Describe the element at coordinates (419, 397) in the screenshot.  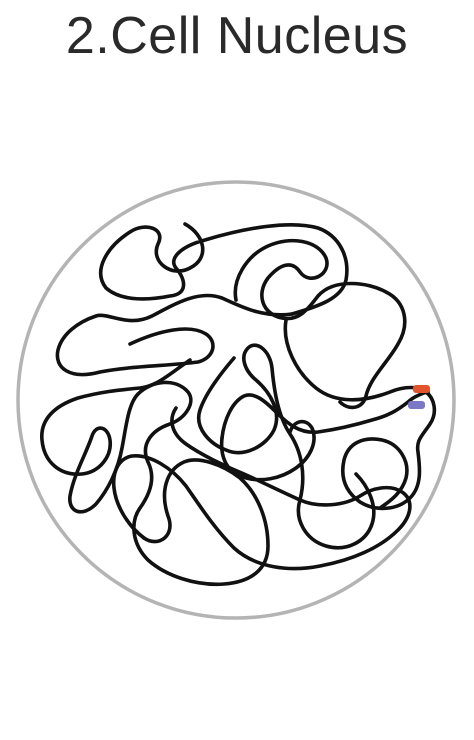
I see `marker-band` at that location.